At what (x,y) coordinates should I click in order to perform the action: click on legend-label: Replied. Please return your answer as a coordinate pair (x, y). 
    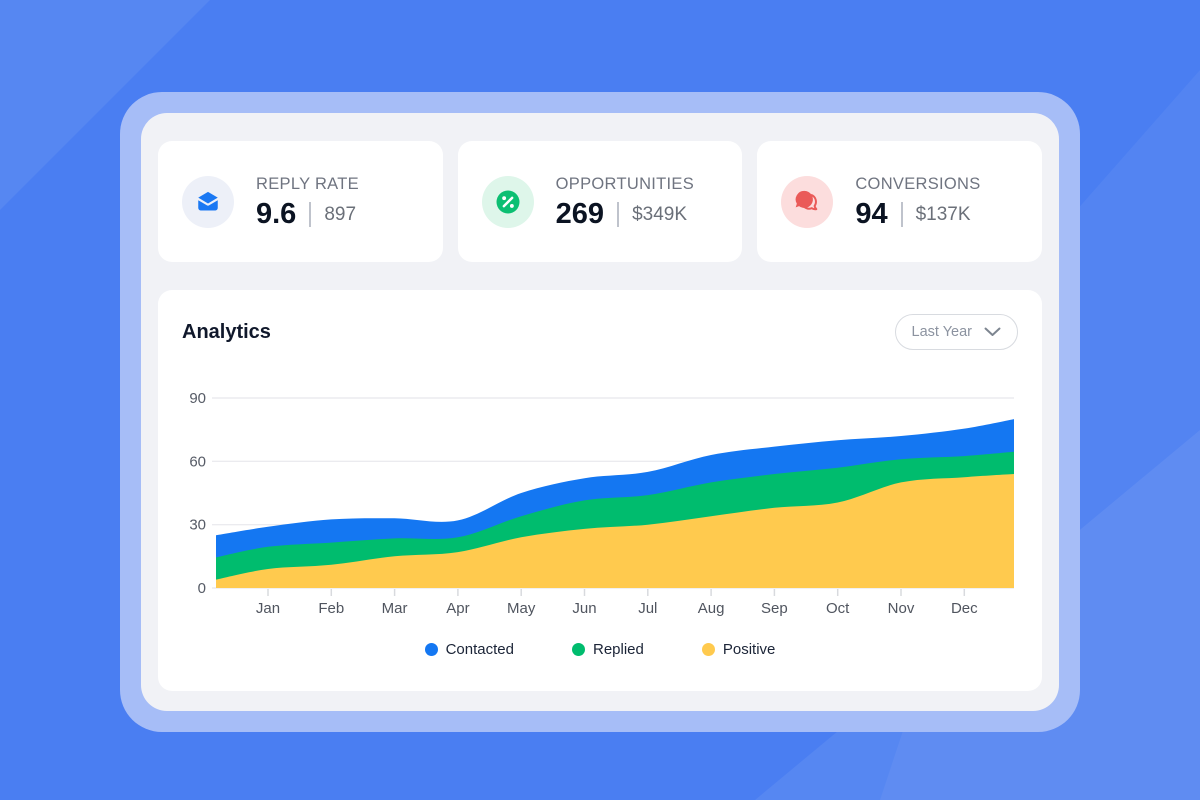
    Looking at the image, I should click on (618, 649).